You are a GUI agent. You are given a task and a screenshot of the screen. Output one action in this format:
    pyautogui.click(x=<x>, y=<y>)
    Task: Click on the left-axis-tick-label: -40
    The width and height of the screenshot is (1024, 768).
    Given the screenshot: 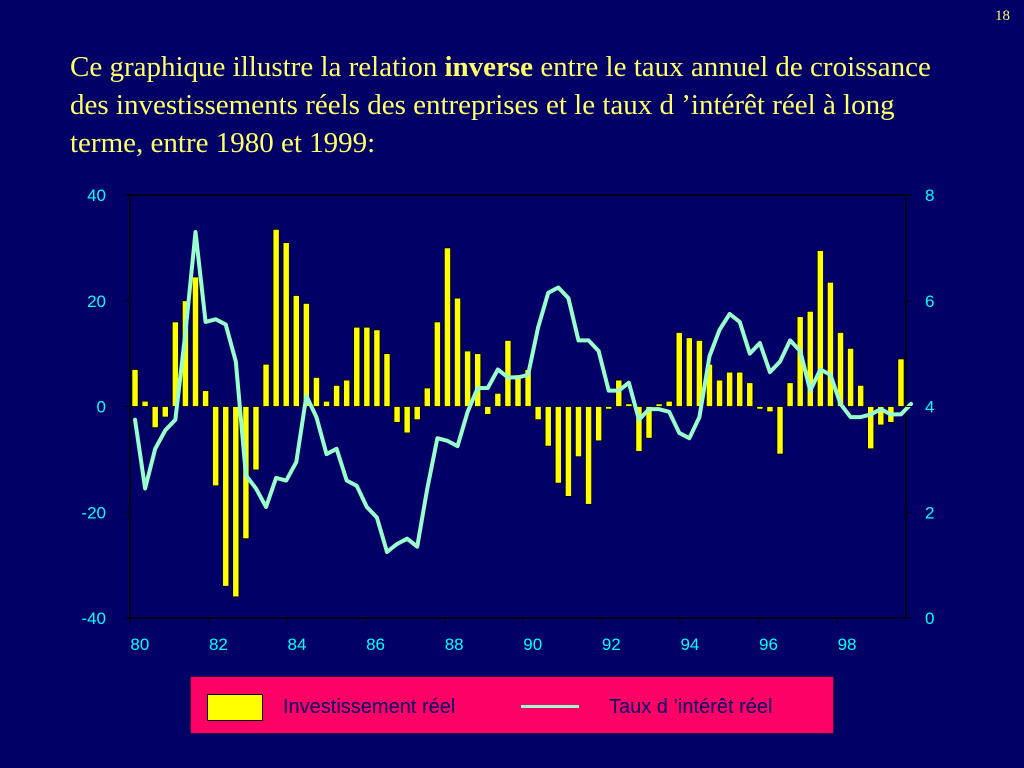 What is the action you would take?
    pyautogui.click(x=93, y=618)
    